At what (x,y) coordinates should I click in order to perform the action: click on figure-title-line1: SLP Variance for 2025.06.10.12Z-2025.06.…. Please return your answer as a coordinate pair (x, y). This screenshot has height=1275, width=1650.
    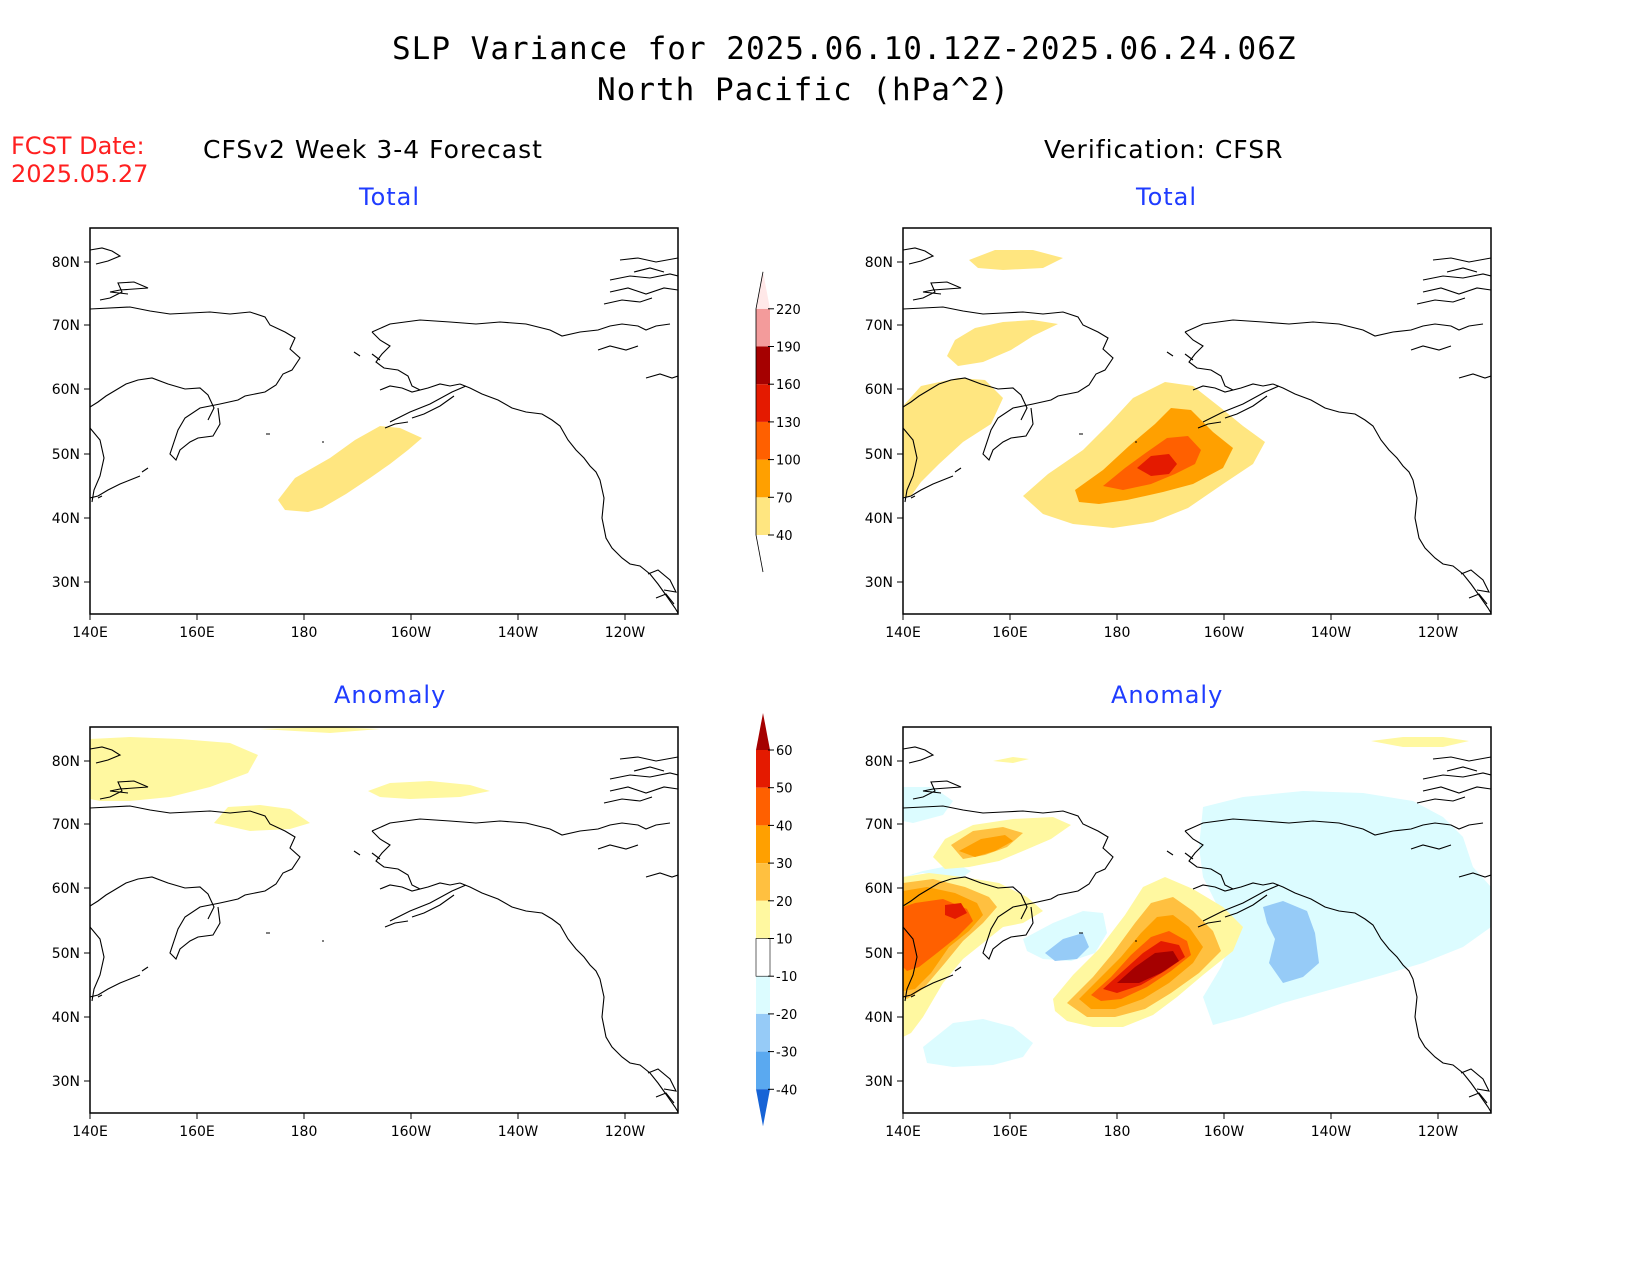
    Looking at the image, I should click on (844, 49).